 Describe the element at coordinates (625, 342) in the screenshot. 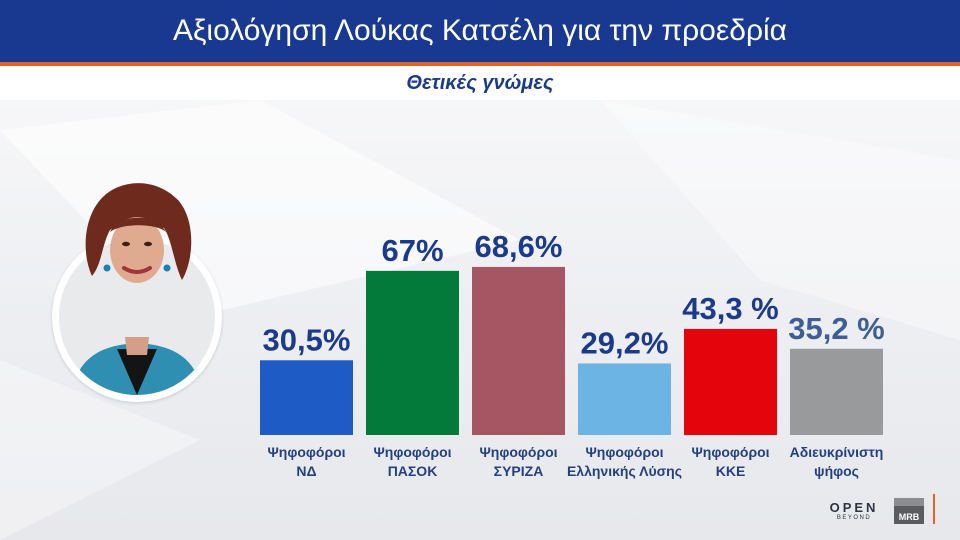

I see `data-label-4: 29,2%` at that location.